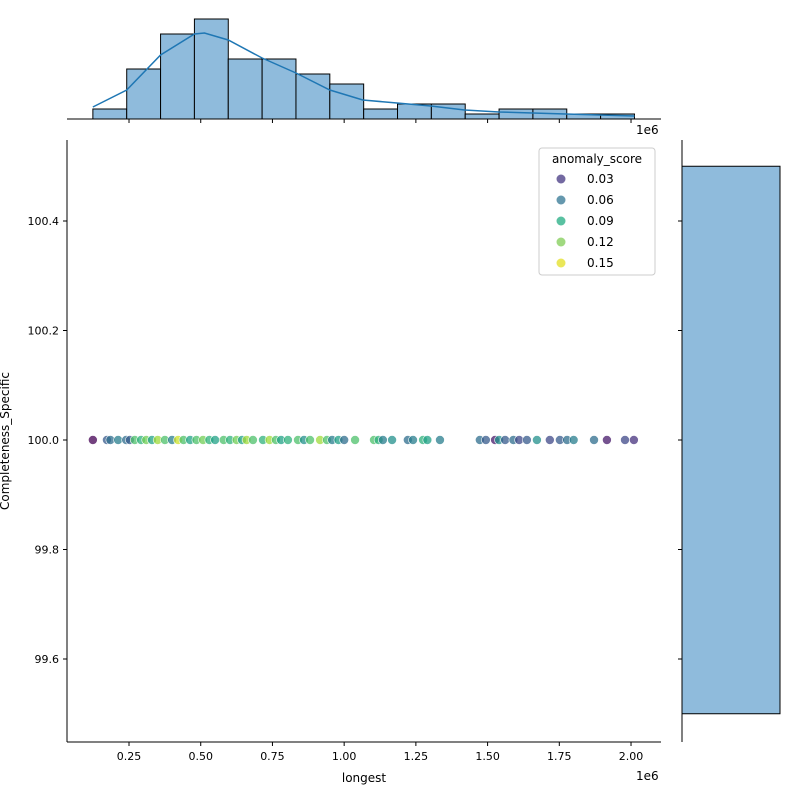  Describe the element at coordinates (487, 756) in the screenshot. I see `x-tick-label: 1.50` at that location.